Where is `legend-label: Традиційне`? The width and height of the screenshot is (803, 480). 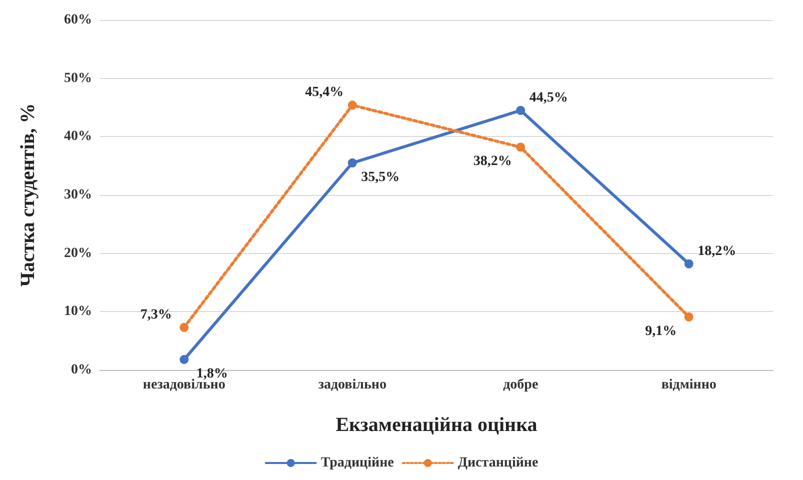
legend-label: Традиційне is located at coordinates (357, 463).